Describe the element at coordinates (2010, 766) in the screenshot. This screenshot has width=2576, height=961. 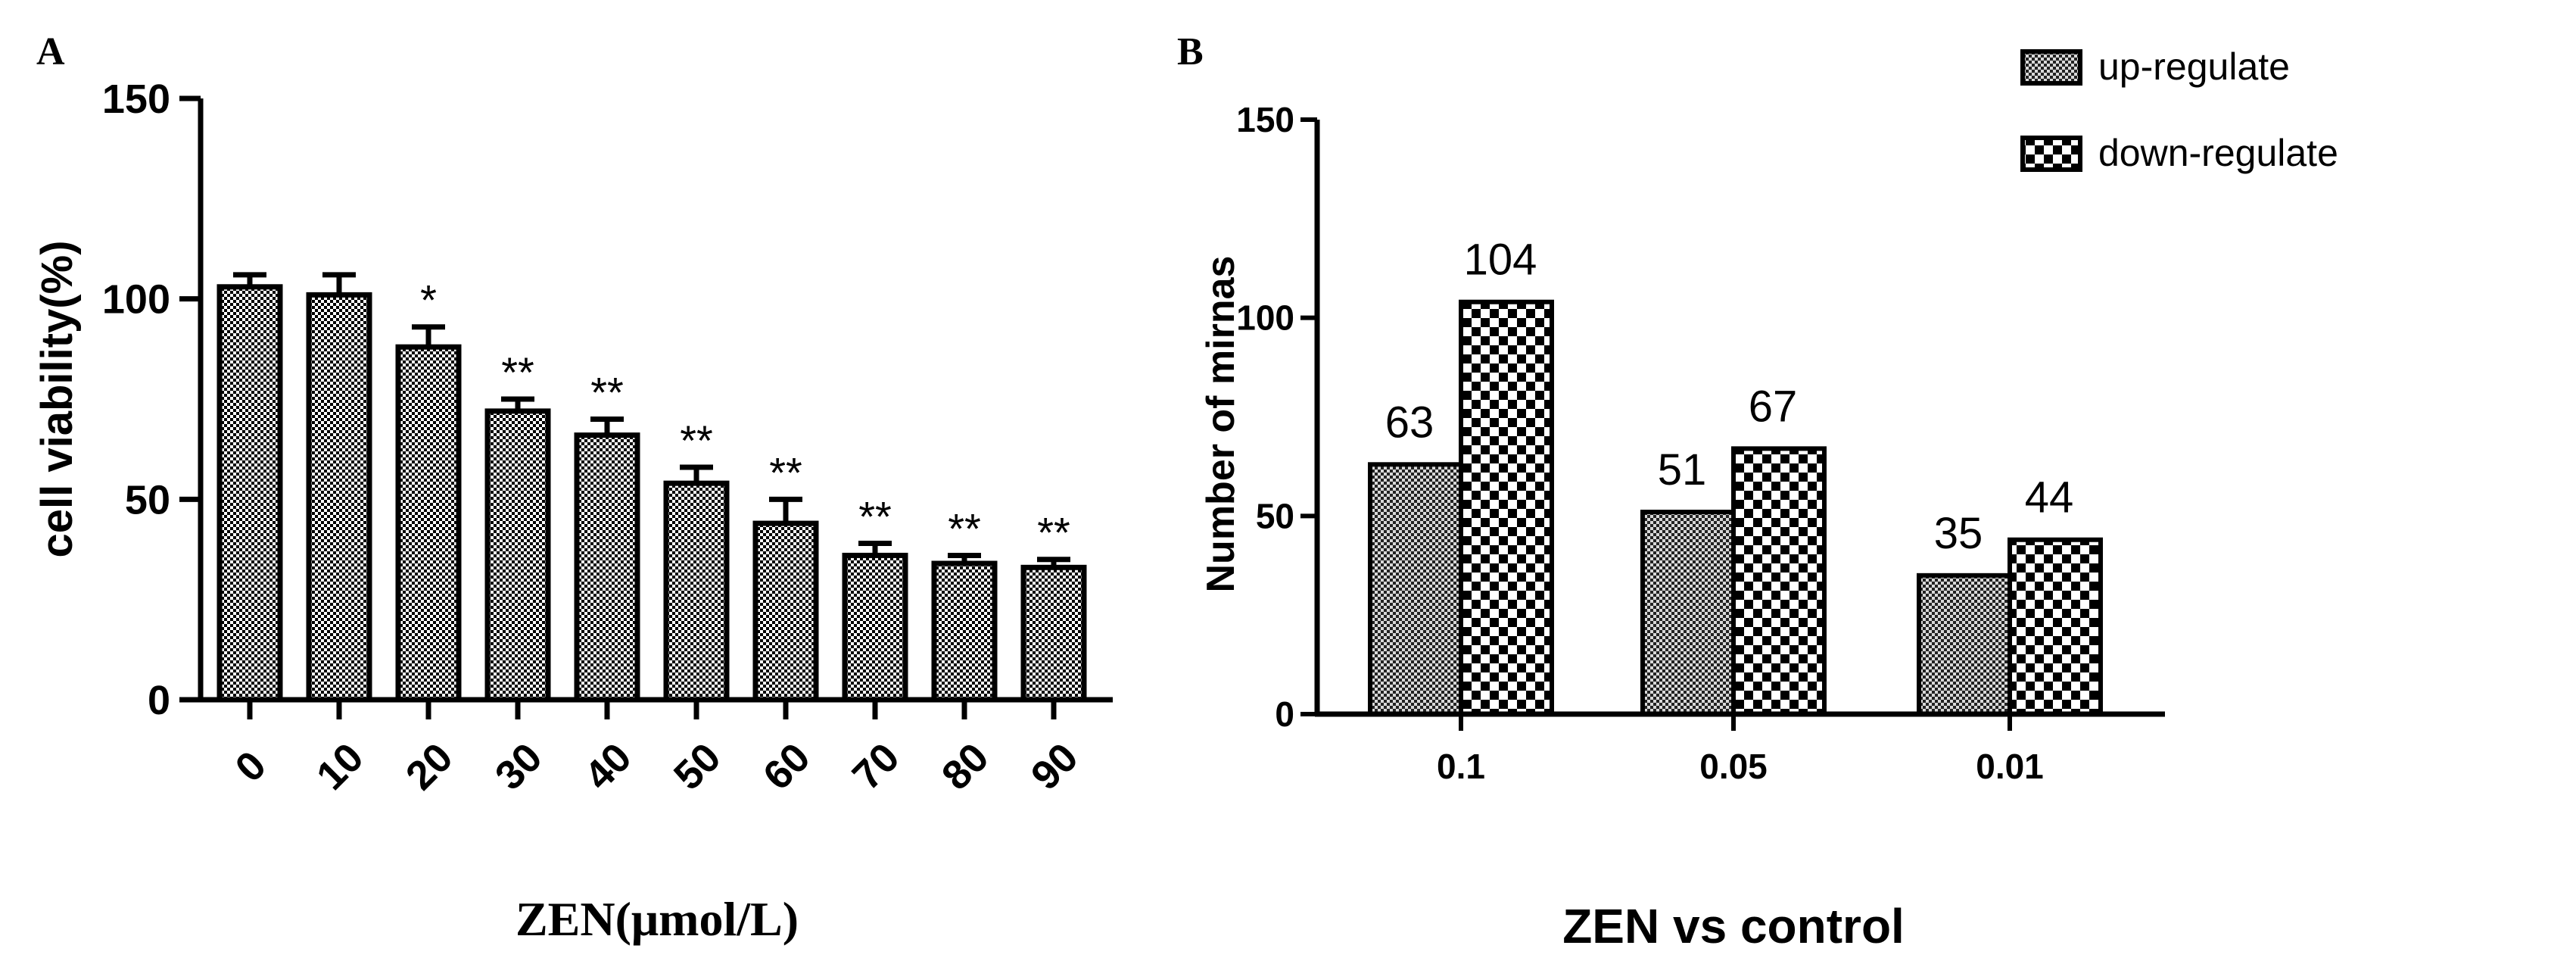
I see `panel-b-x-tick-label: 0.01` at that location.